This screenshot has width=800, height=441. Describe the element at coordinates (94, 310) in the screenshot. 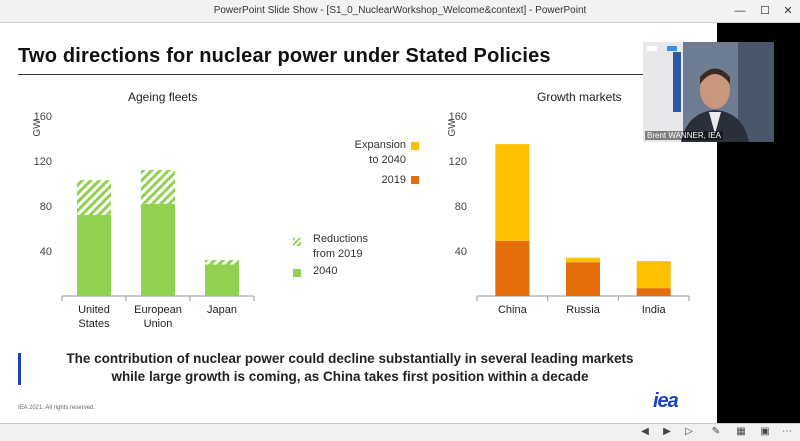

I see `x-category-label: United` at that location.